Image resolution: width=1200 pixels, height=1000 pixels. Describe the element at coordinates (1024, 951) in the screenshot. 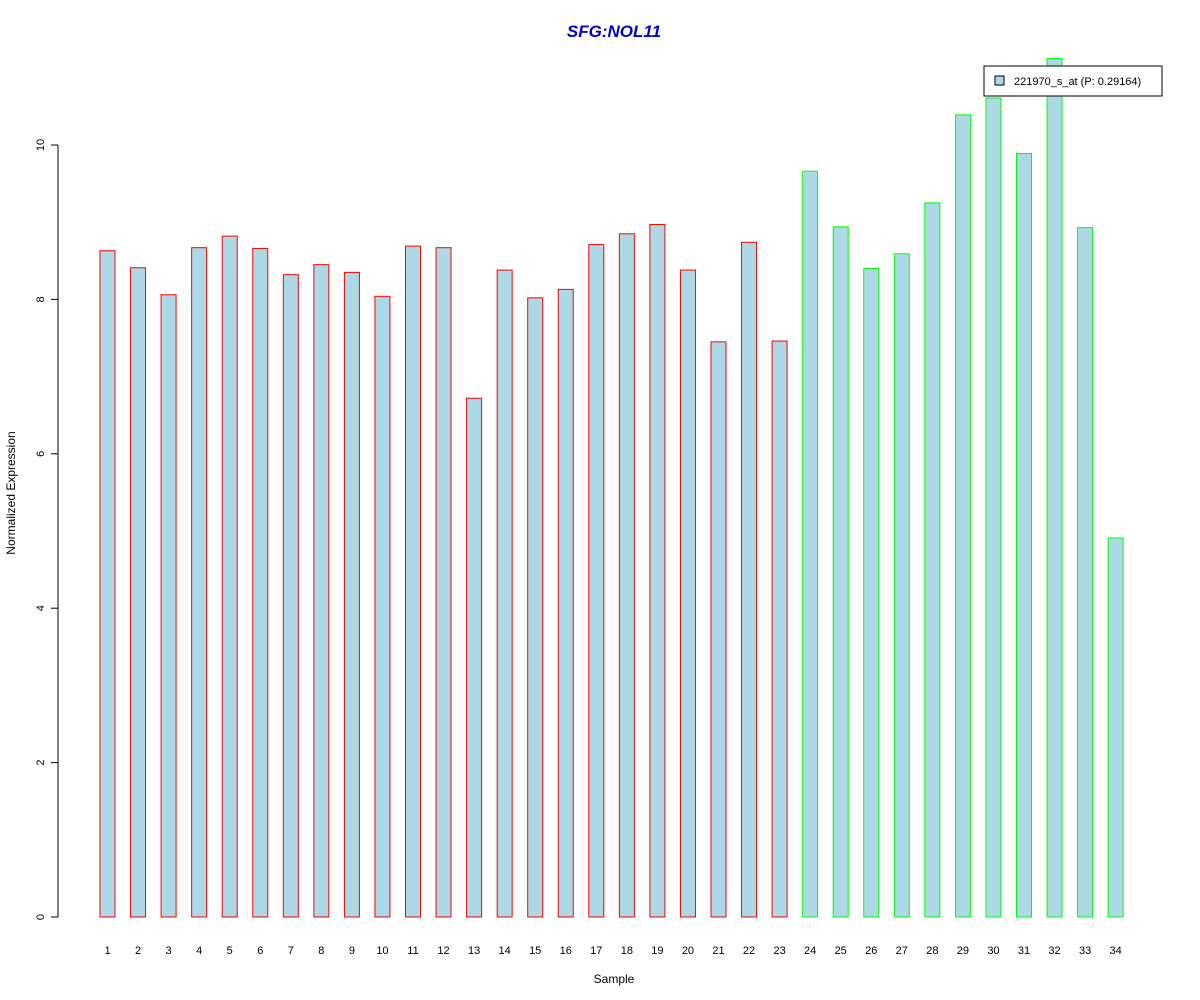

I see `x-tick-label: 31` at that location.